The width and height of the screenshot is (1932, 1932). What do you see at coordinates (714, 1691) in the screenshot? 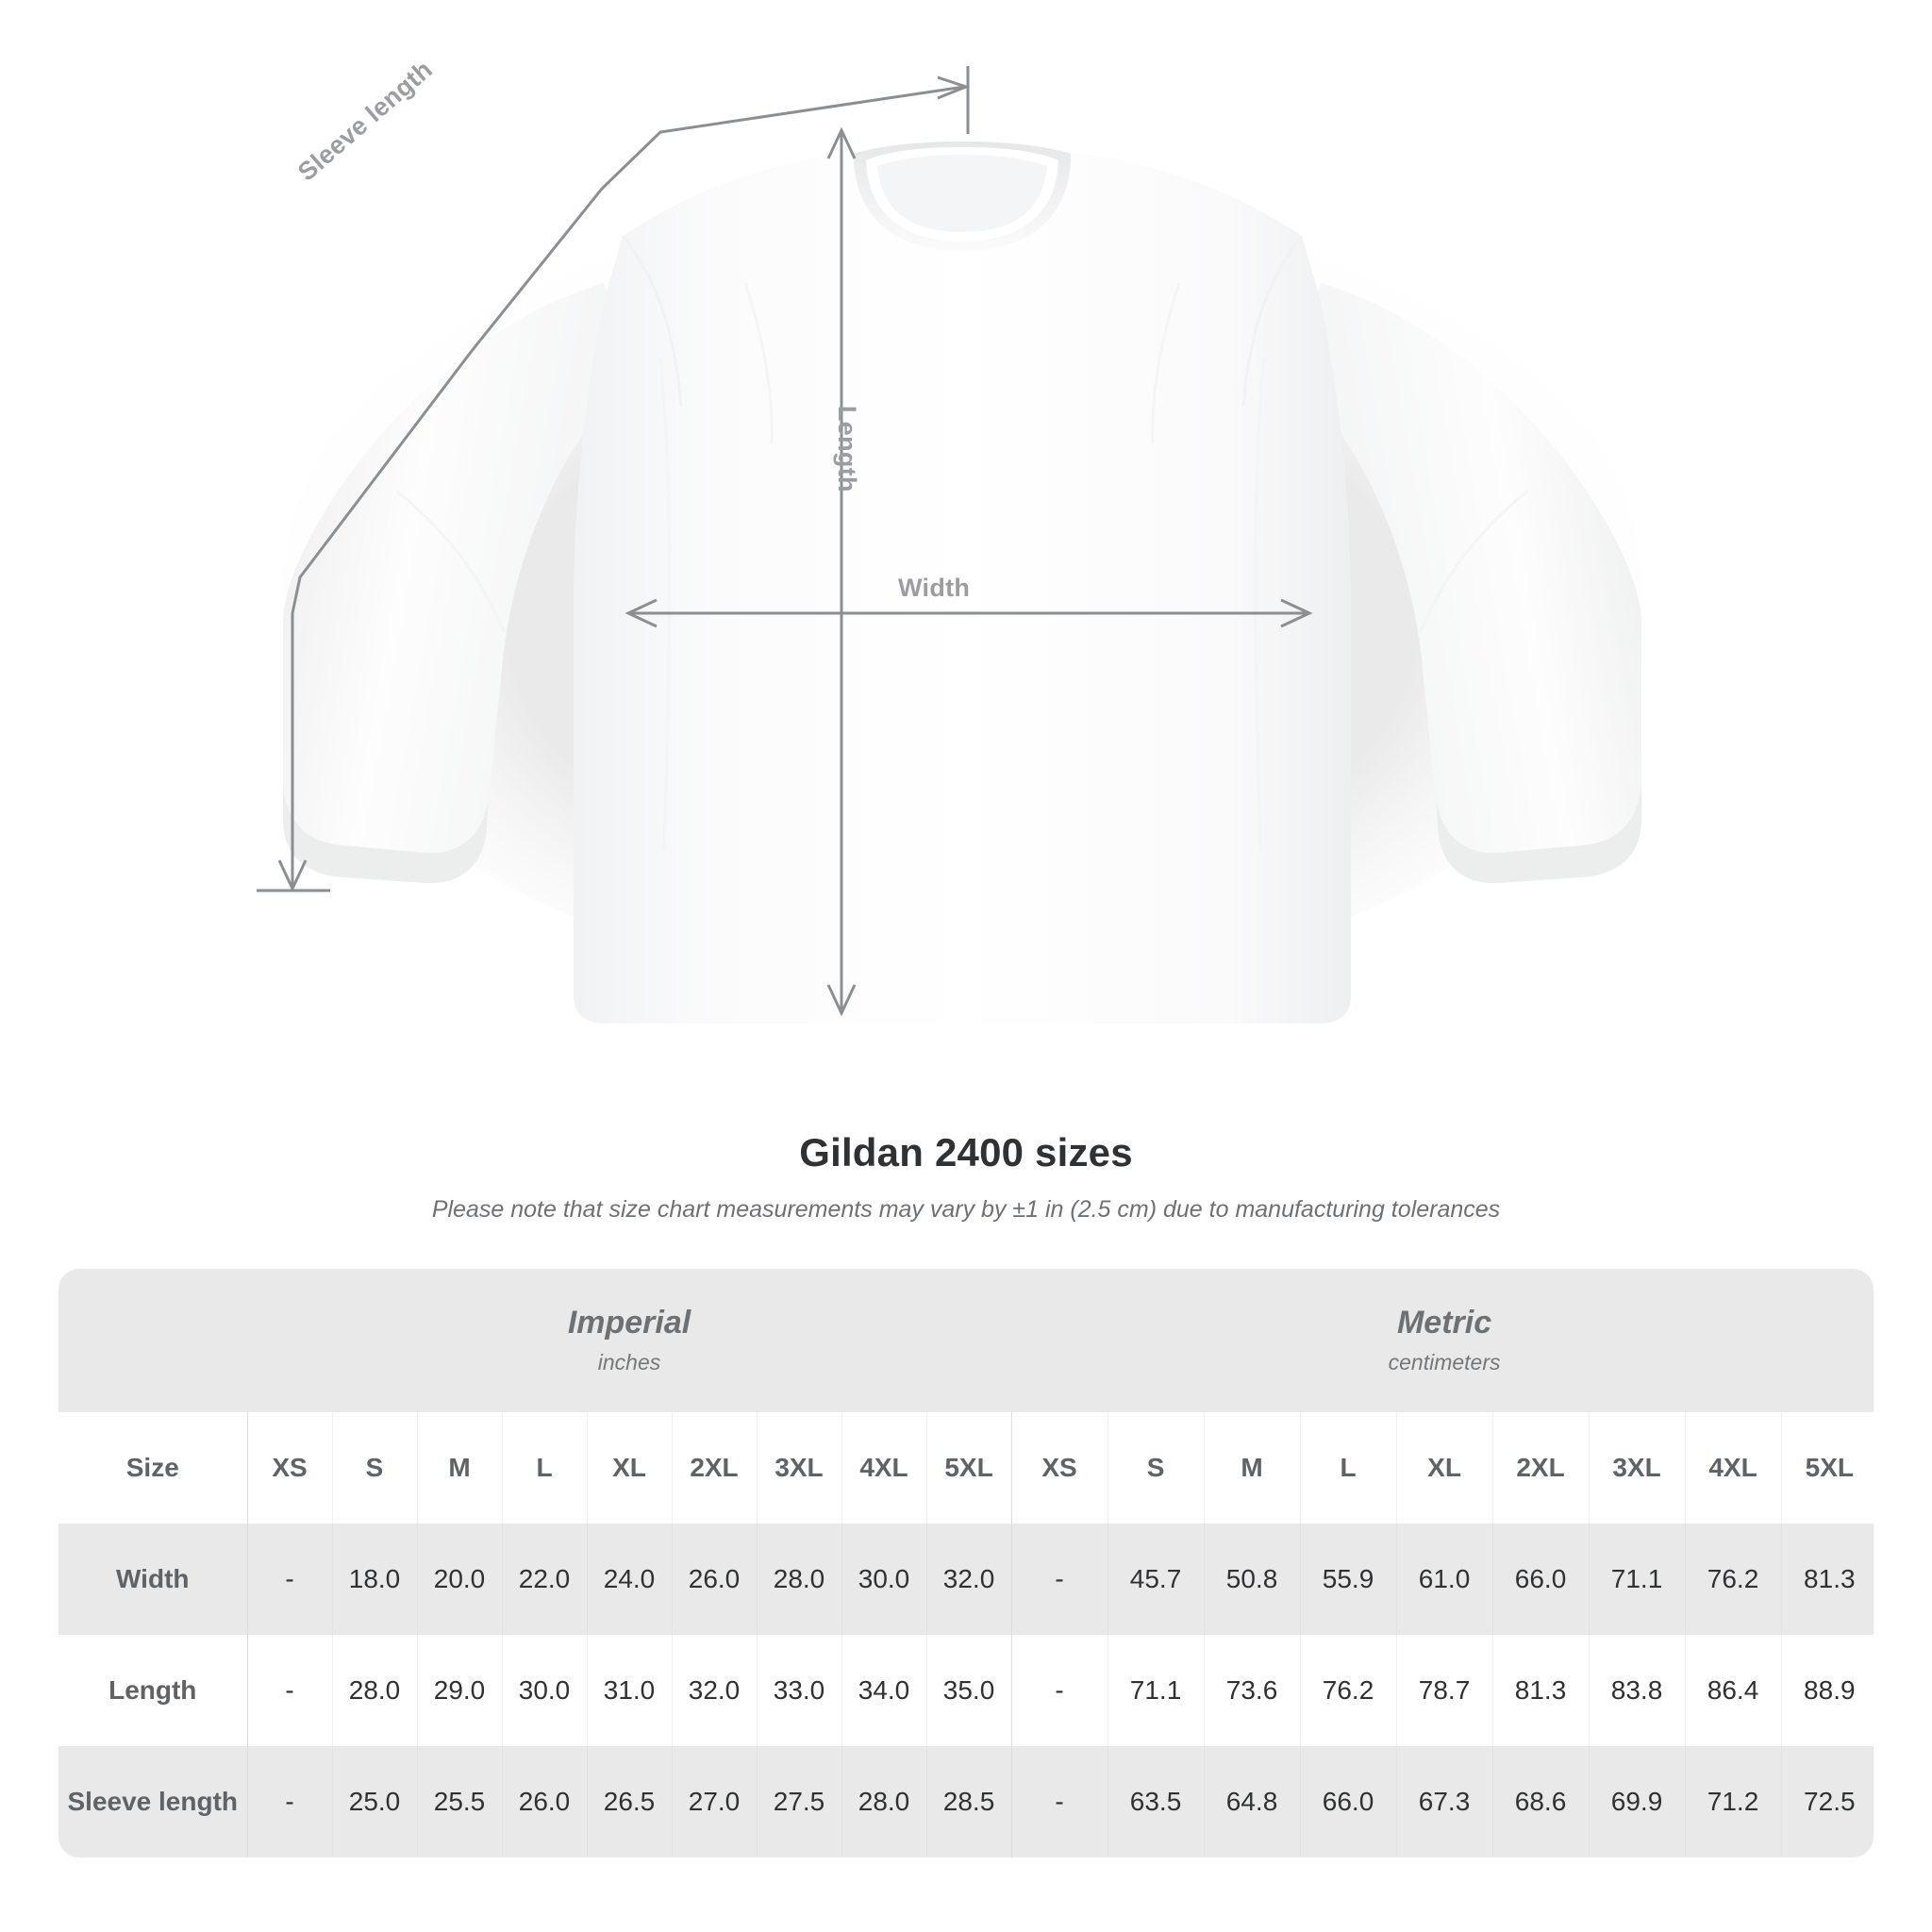
I see `cell-length-imperial-2xl: 32.0` at bounding box center [714, 1691].